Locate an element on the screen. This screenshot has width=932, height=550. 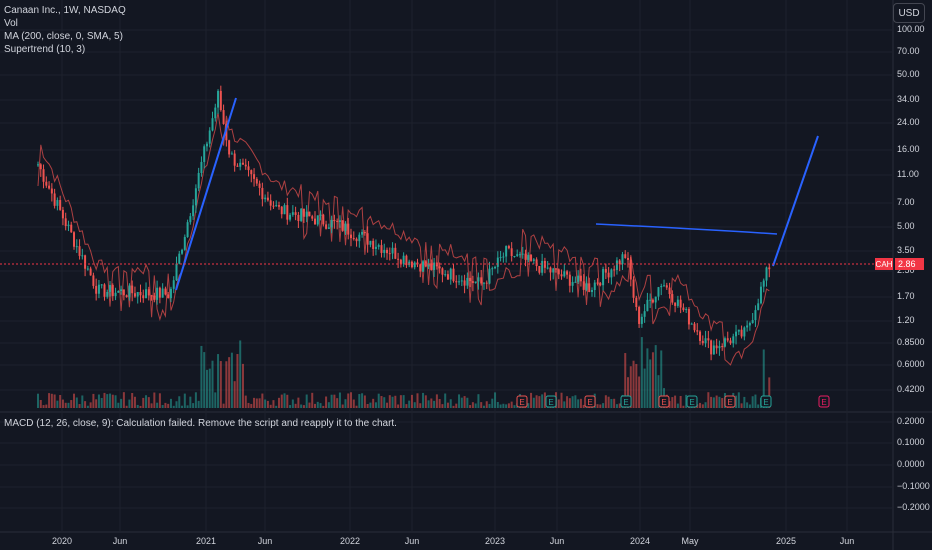
price-tick-label: 24.00 is located at coordinates (908, 122).